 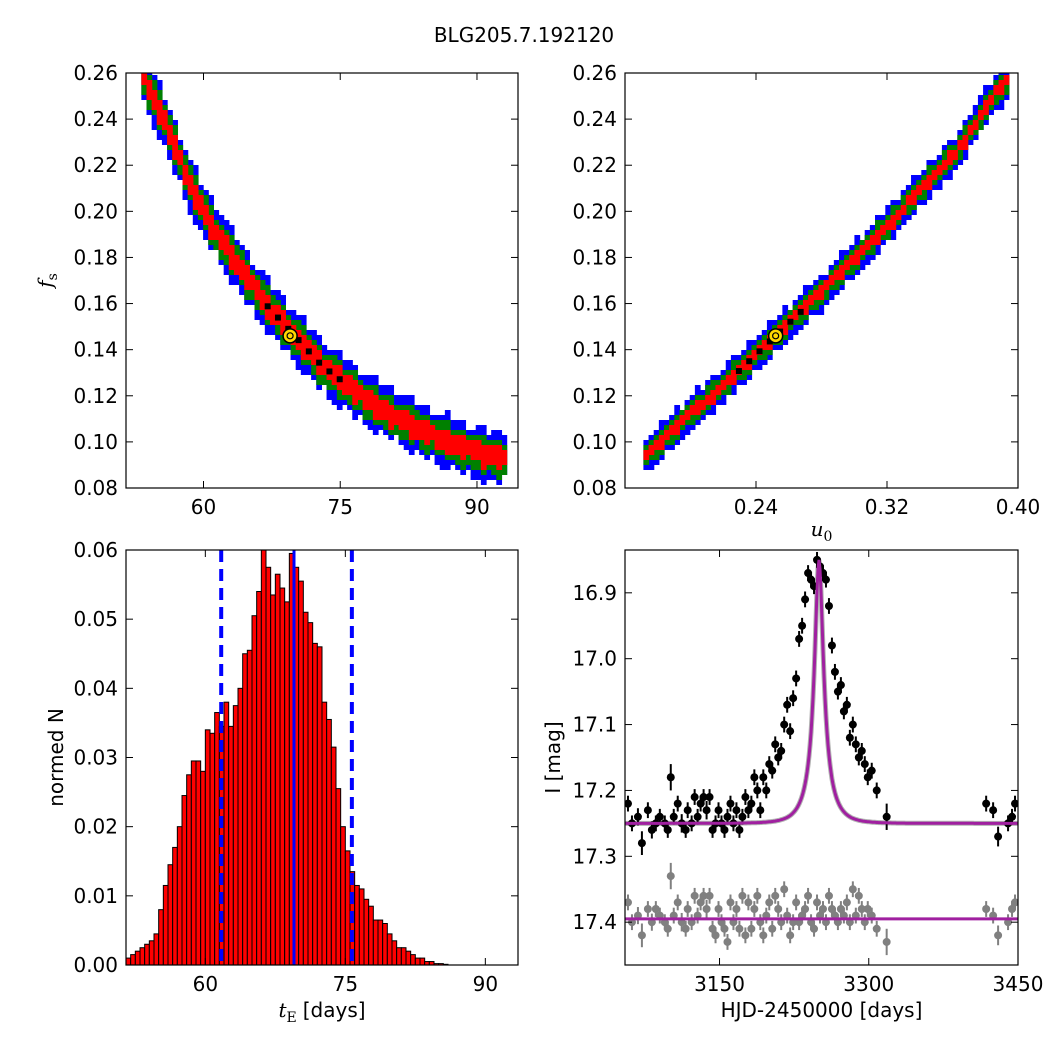 What do you see at coordinates (324, 279) in the screenshot?
I see `heatmap-cells` at bounding box center [324, 279].